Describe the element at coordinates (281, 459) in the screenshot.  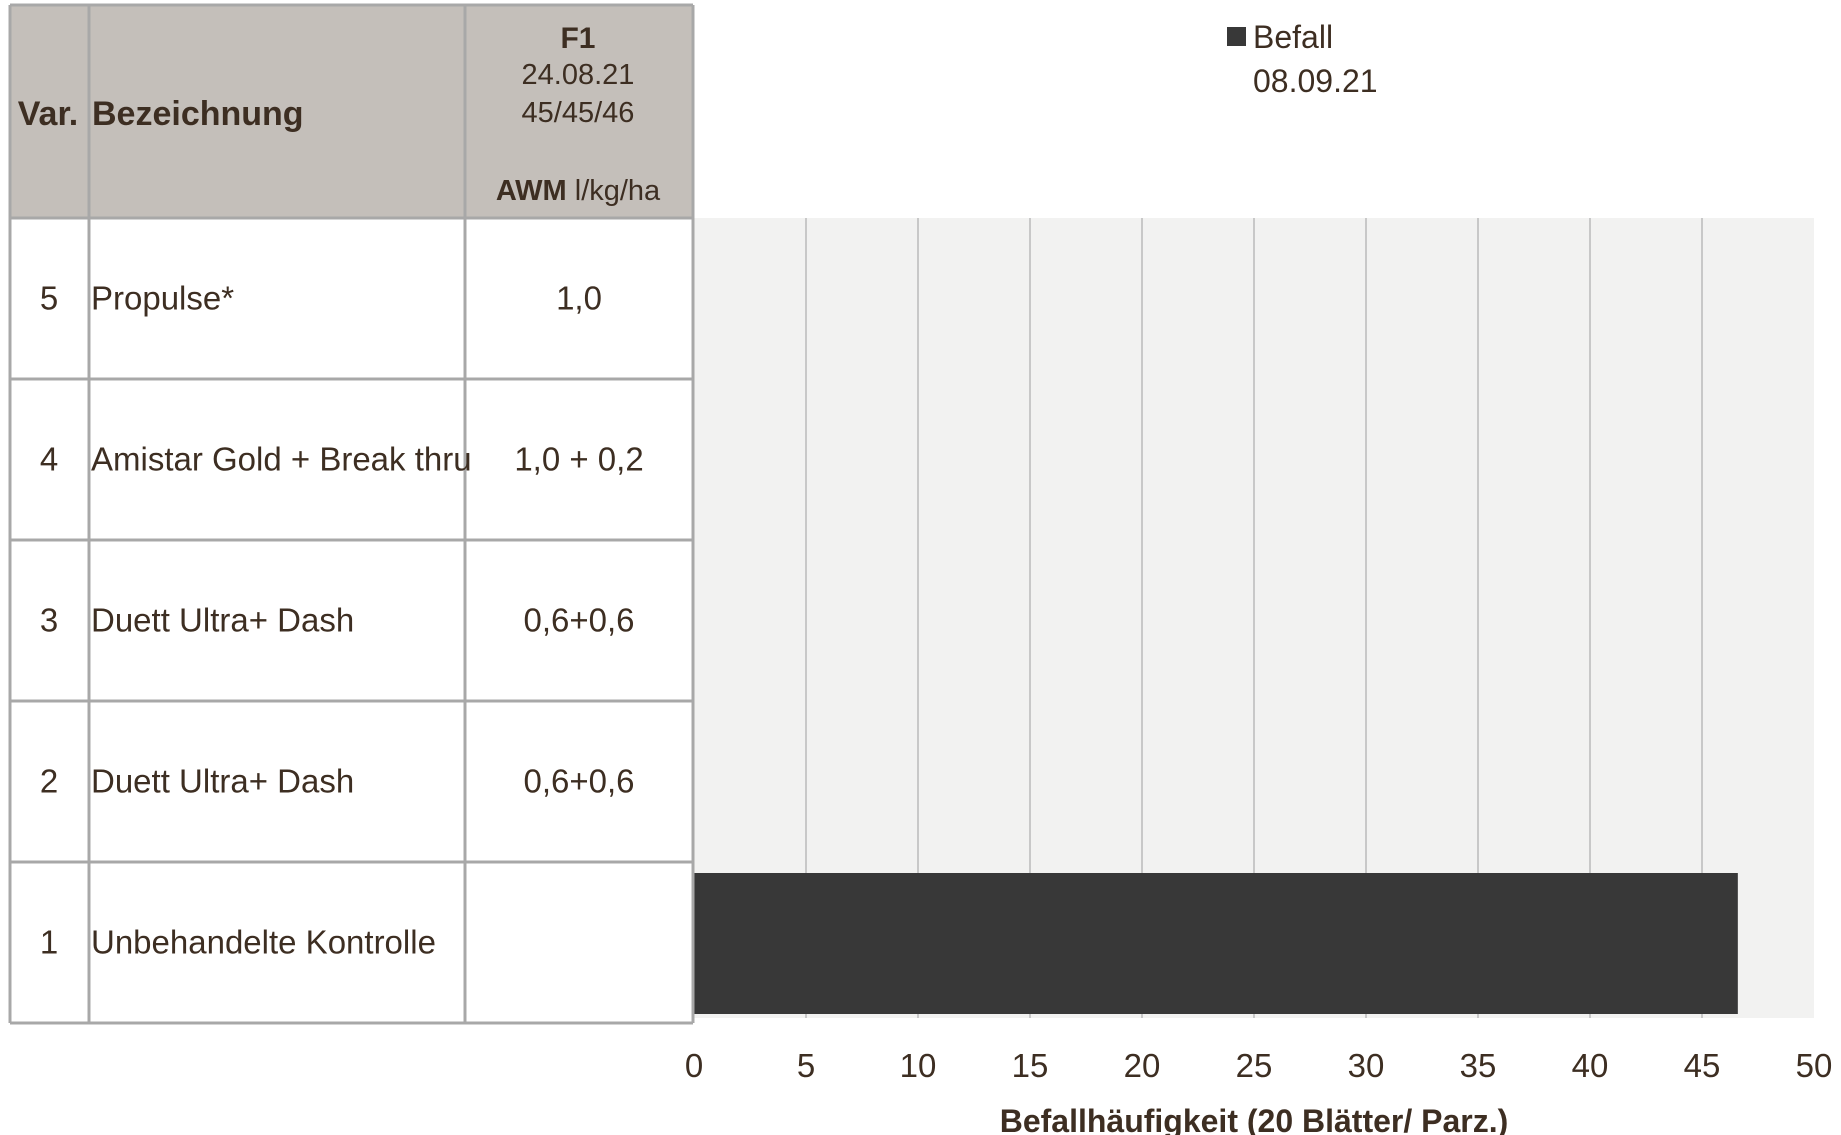
I see `row-name-4: Amistar Gold + Break thru` at that location.